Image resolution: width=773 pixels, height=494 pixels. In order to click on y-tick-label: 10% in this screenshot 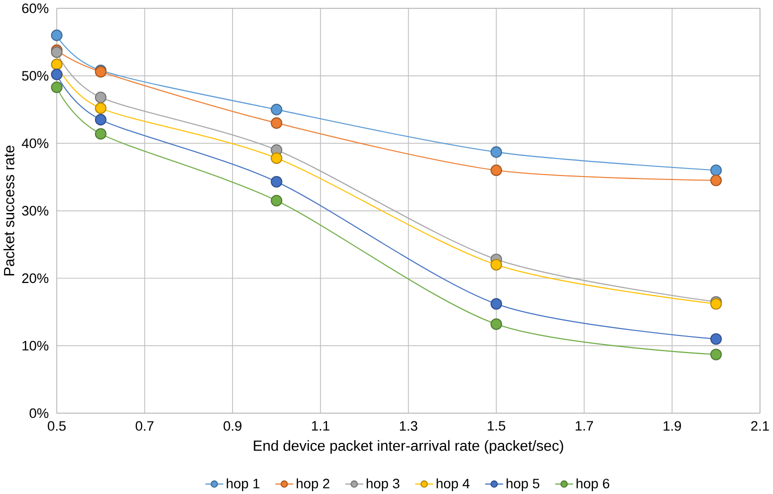, I will do `click(35, 345)`.